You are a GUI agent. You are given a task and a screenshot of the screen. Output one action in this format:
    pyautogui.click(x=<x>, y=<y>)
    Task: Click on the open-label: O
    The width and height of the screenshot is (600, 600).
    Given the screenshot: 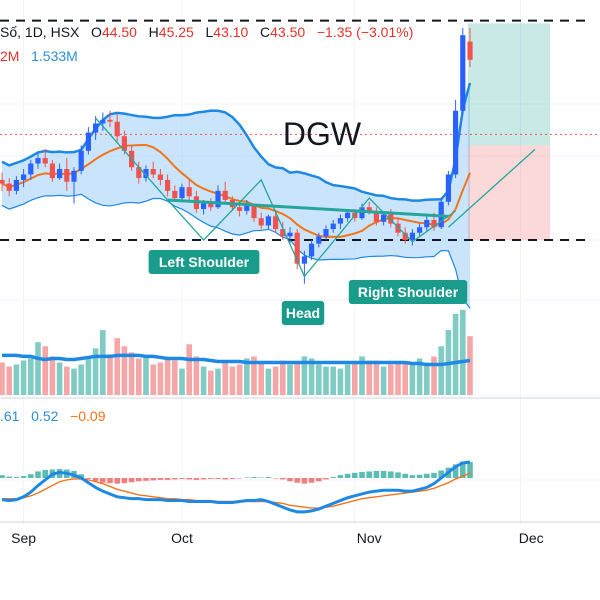 What is the action you would take?
    pyautogui.click(x=96, y=32)
    